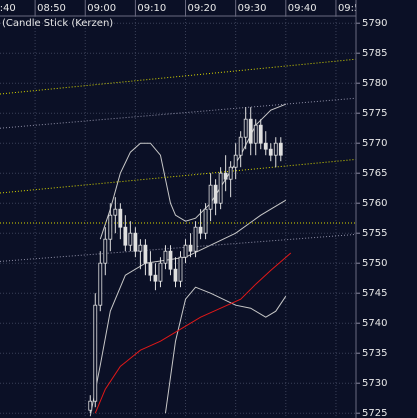 The image size is (417, 418). Describe the element at coordinates (374, 53) in the screenshot. I see `y-tick-label: 5785` at that location.